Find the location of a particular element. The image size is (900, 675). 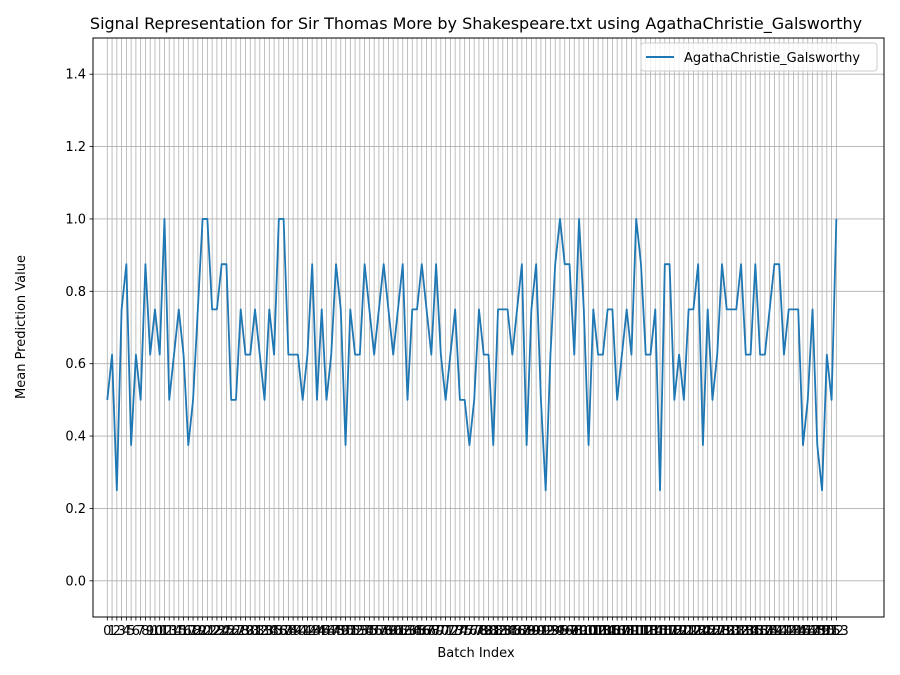

x-tick-label: 100 is located at coordinates (583, 631).